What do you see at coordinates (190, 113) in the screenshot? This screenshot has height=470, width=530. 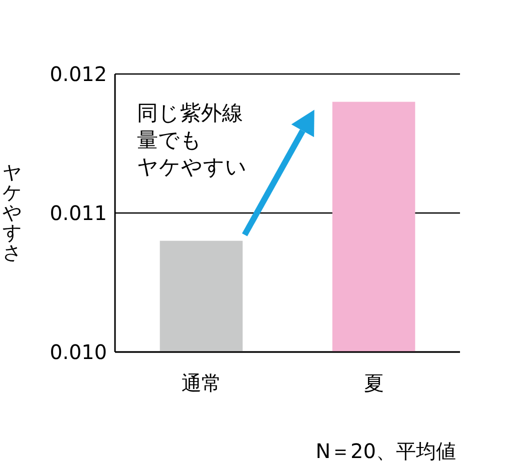 I see `annotation: 同じ紫外線` at bounding box center [190, 113].